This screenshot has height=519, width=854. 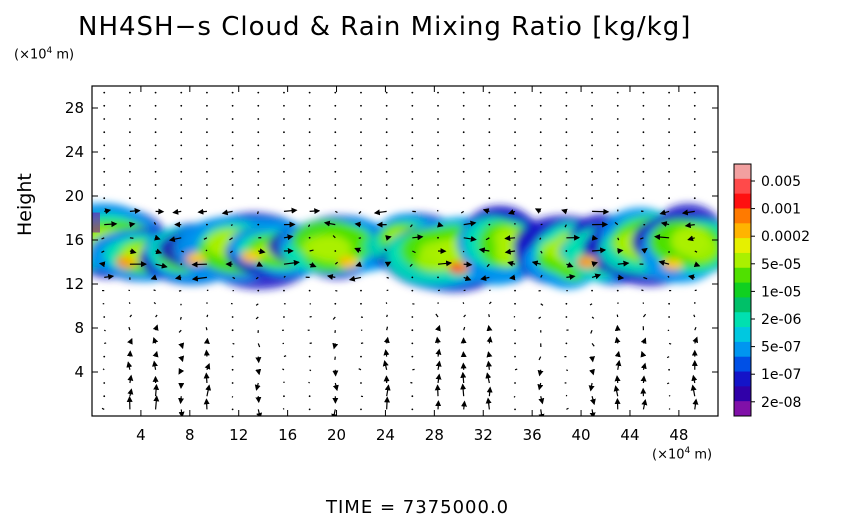 I want to click on x-tick-label: 16, so click(x=287, y=435).